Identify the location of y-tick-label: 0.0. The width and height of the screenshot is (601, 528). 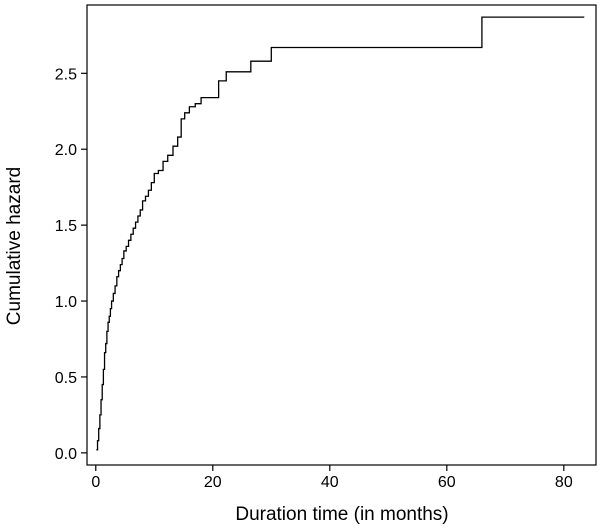
(66, 454).